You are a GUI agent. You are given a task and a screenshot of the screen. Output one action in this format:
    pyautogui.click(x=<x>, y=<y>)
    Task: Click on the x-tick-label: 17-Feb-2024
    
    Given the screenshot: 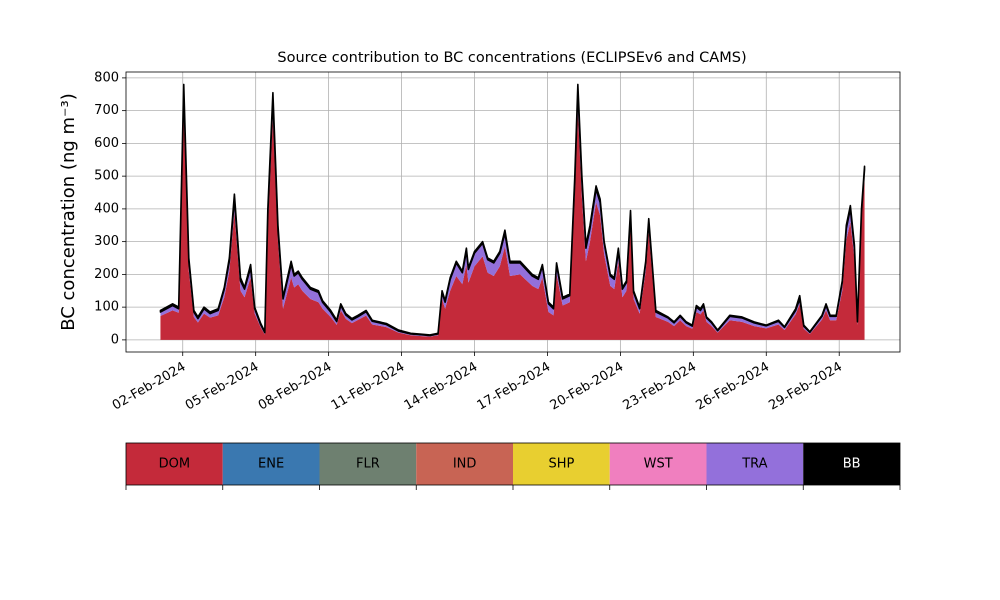 What is the action you would take?
    pyautogui.click(x=514, y=387)
    